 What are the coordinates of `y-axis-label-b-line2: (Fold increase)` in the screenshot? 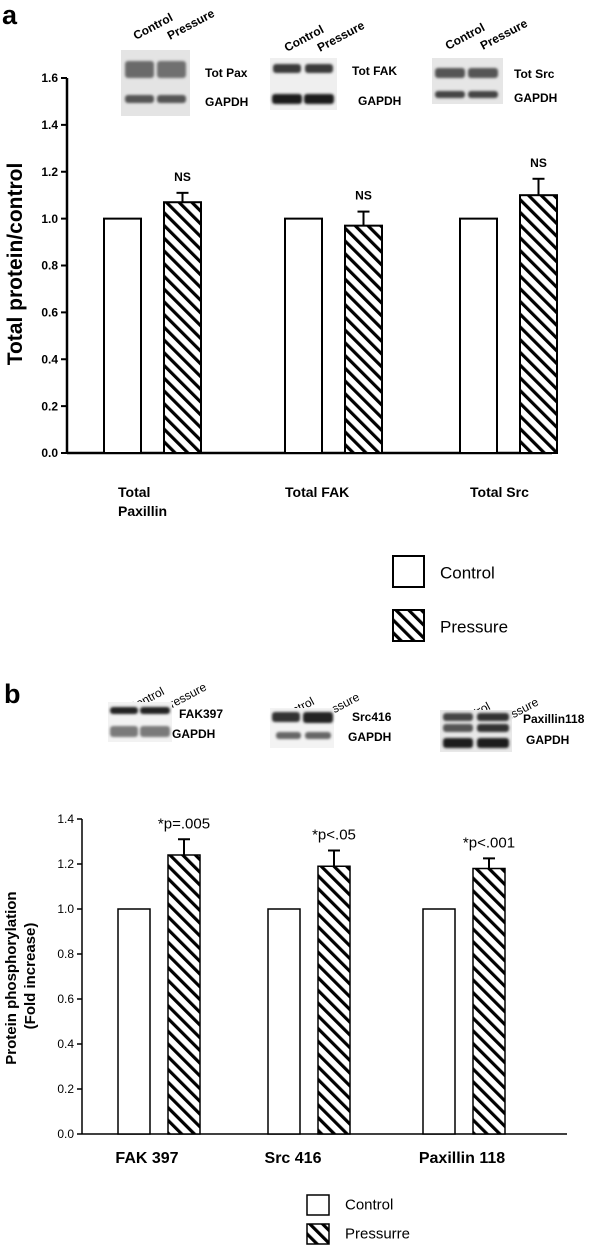 It's located at (30, 976).